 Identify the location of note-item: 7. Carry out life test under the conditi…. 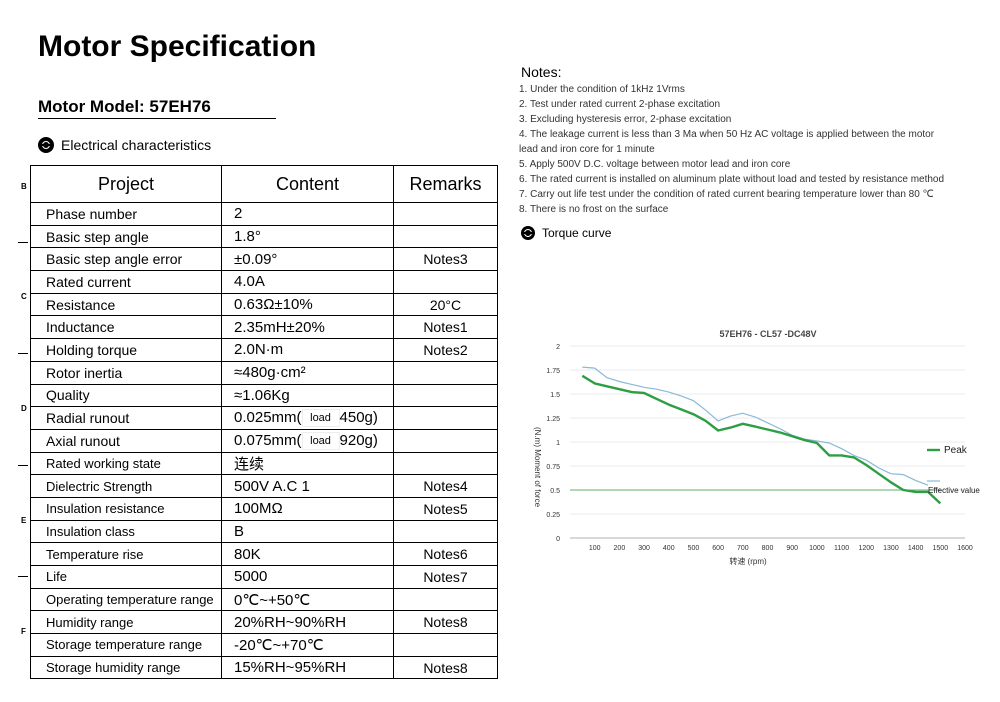
(726, 194).